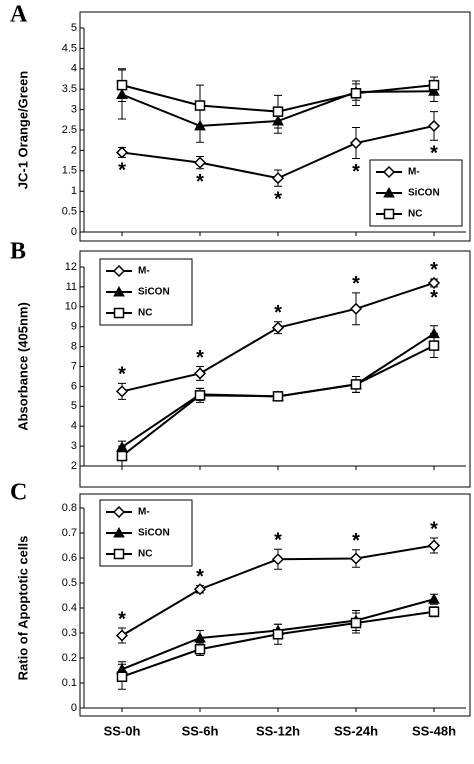  What do you see at coordinates (19, 15) in the screenshot?
I see `panel-label: A` at bounding box center [19, 15].